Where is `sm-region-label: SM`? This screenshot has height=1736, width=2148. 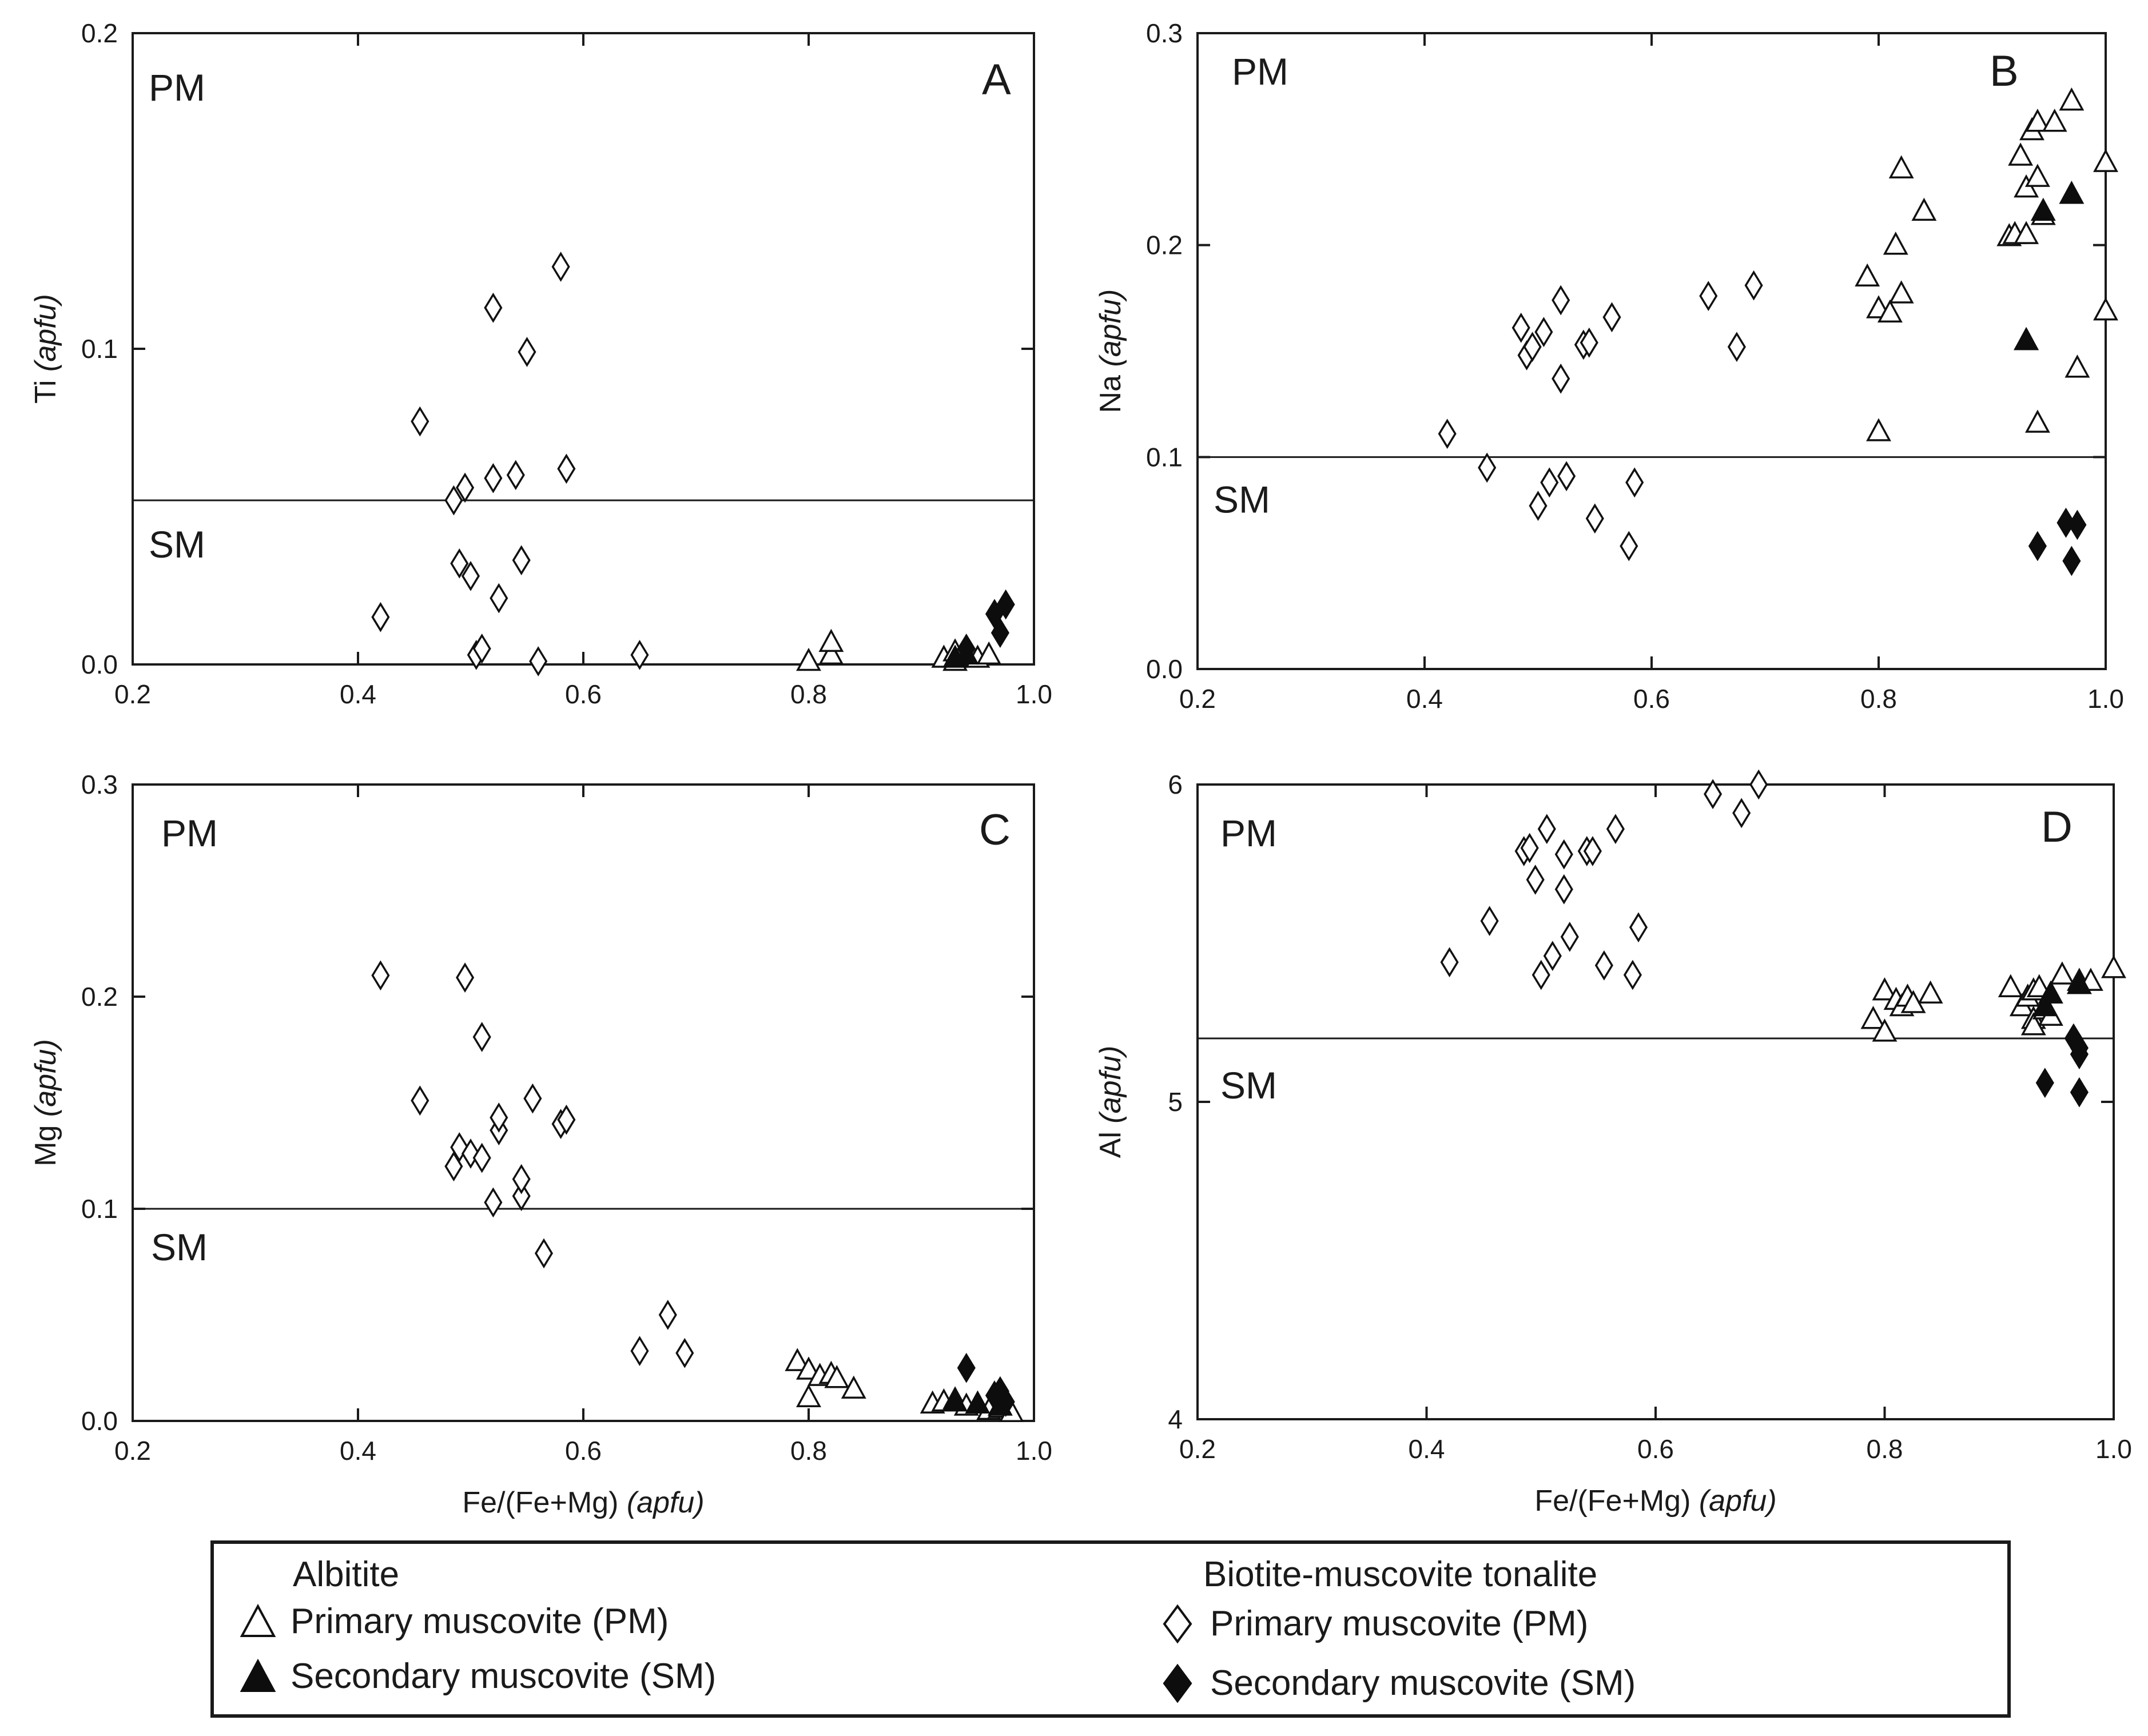
sm-region-label: SM is located at coordinates (177, 544).